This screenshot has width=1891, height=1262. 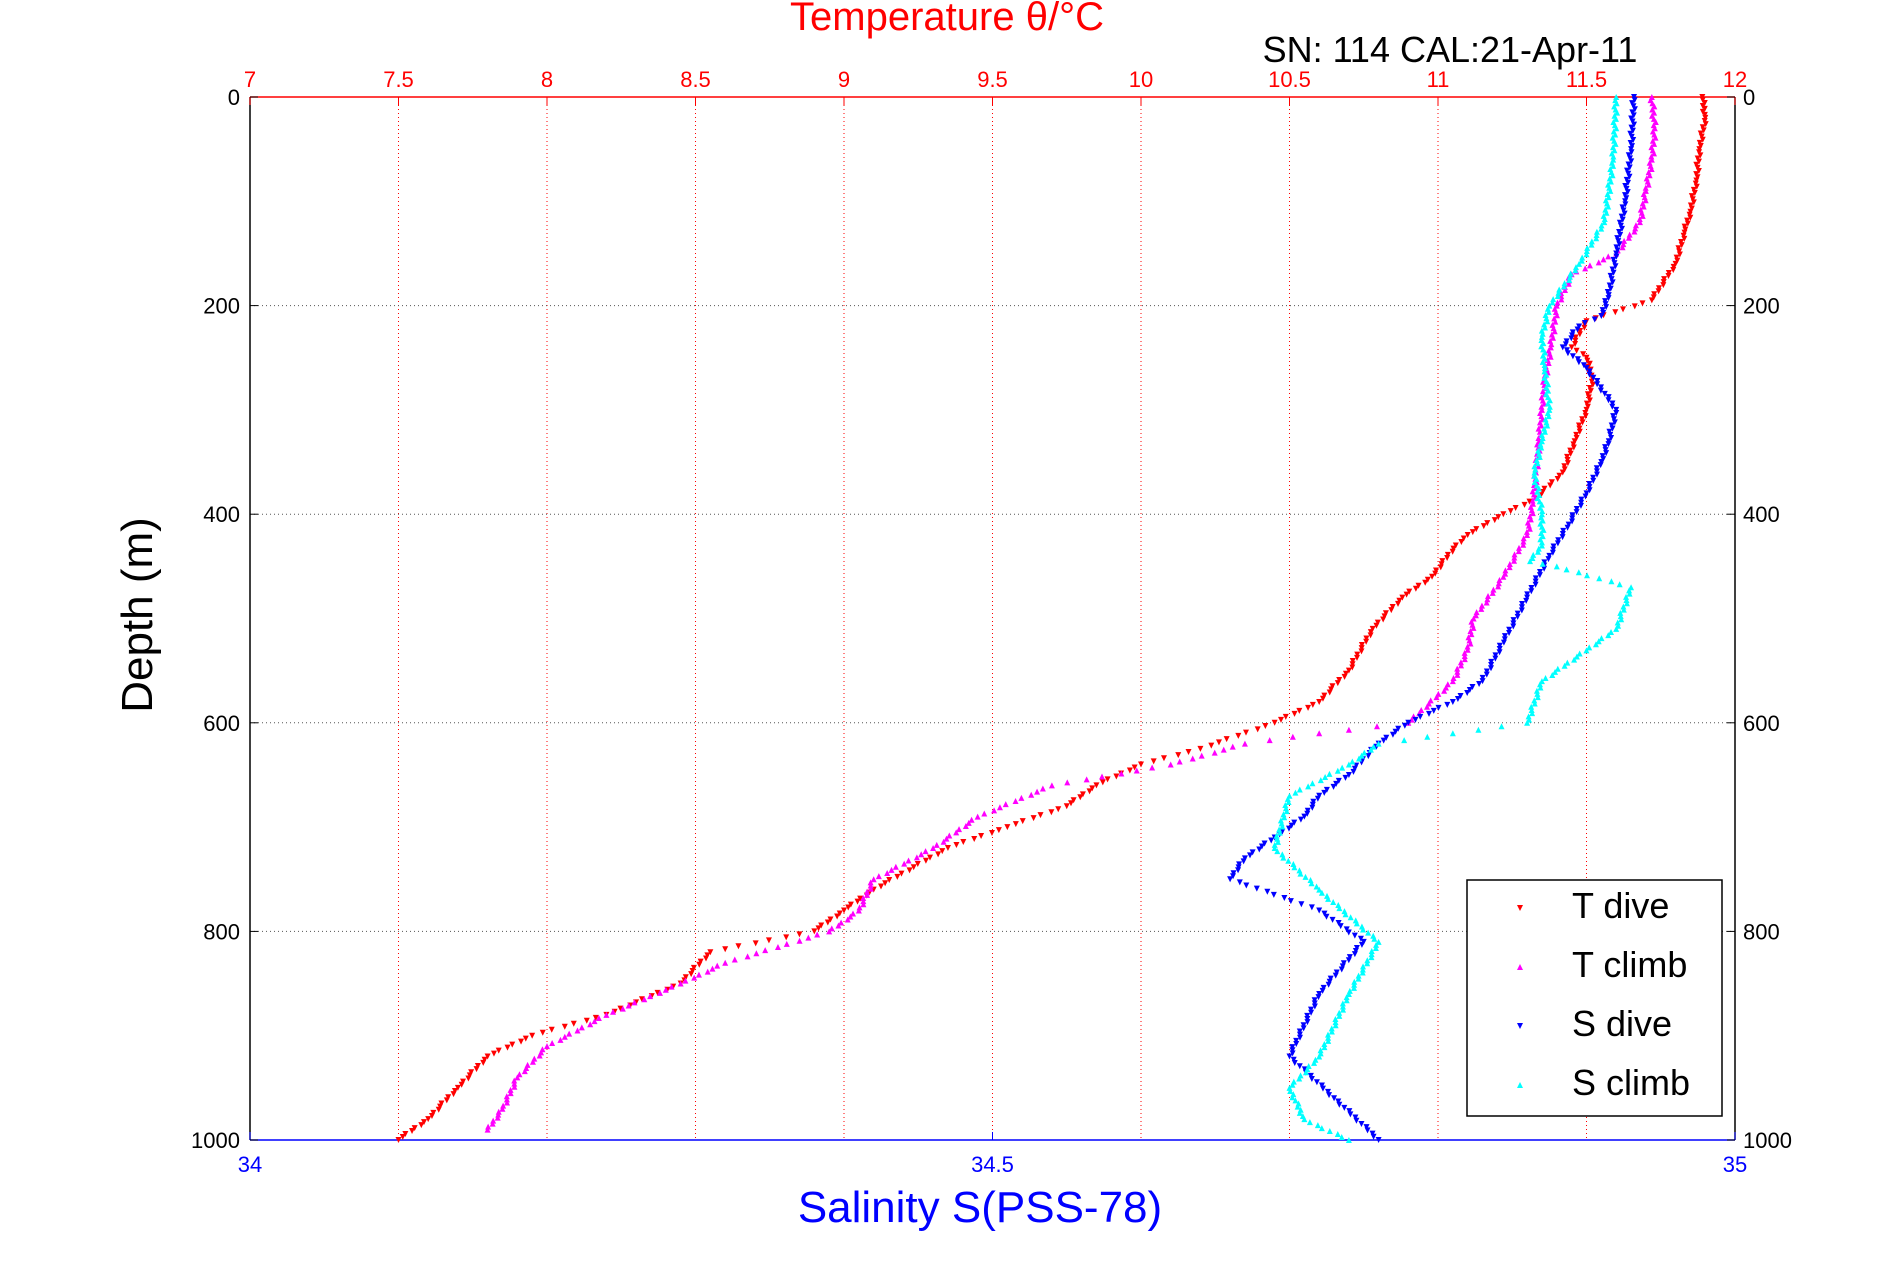 I want to click on depth-tick-label-right: 200, so click(x=1761, y=306).